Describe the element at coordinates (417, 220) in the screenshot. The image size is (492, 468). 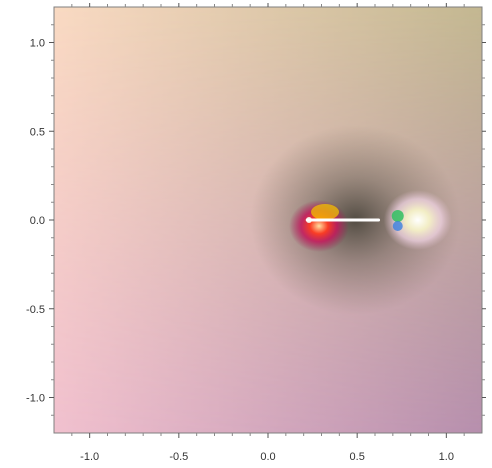
I see `singularity-right` at that location.